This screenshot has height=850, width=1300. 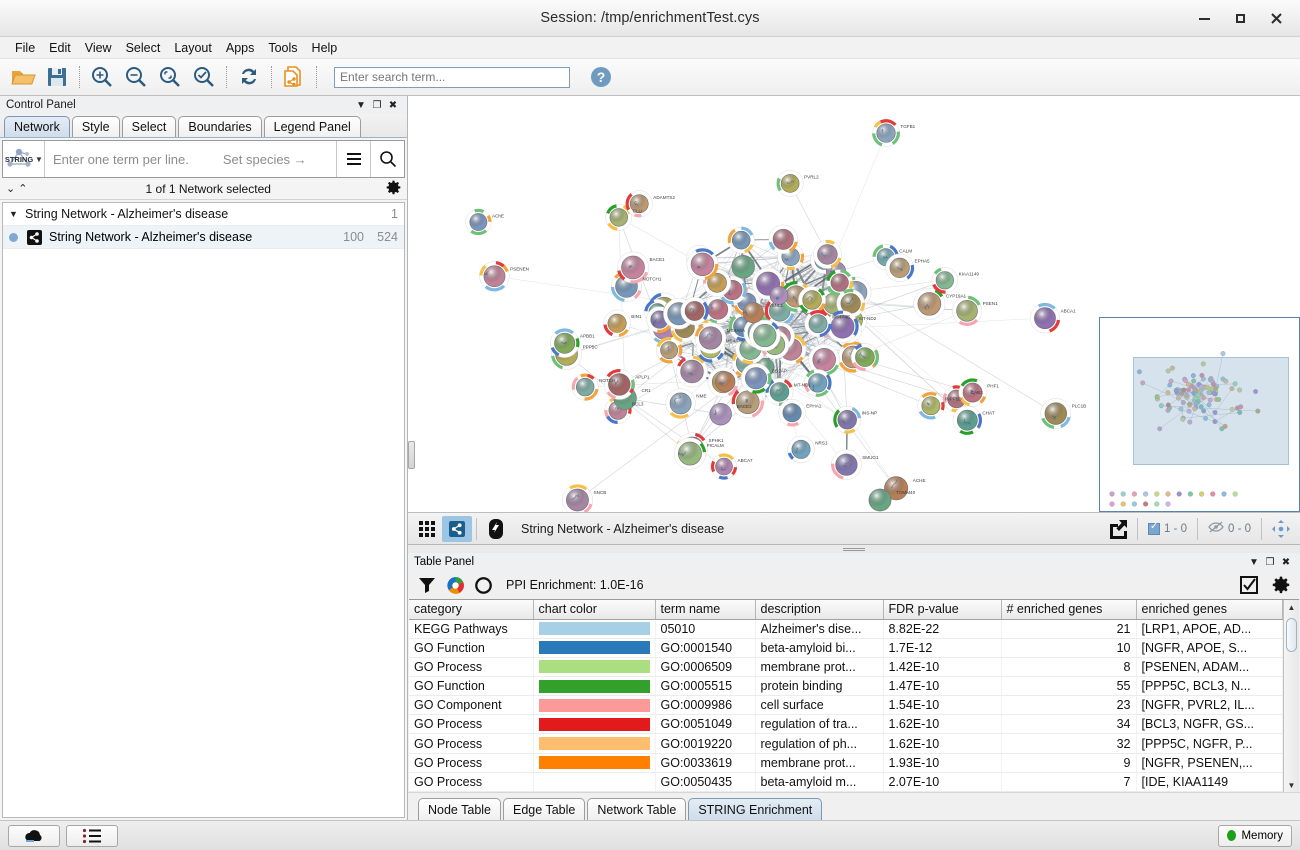 I want to click on export-image-icon, so click(x=1118, y=529).